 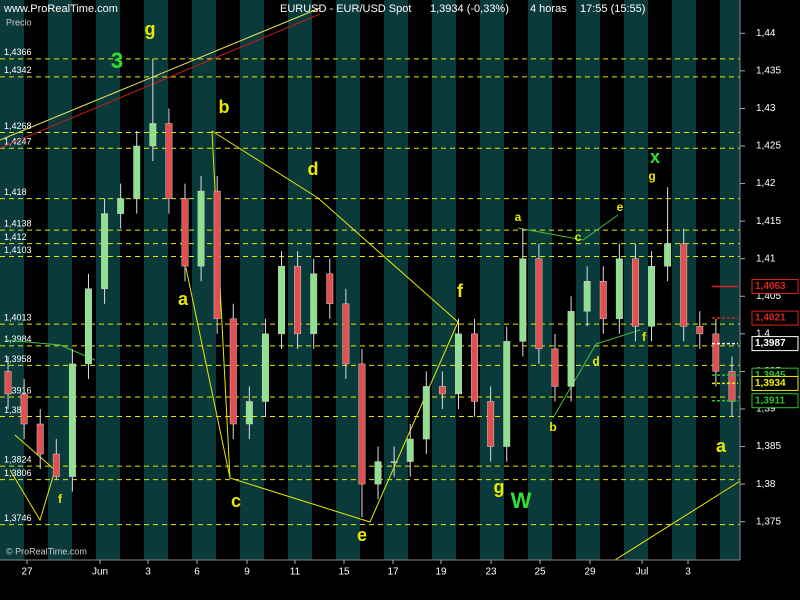 What do you see at coordinates (345, 9) in the screenshot?
I see `chart-title: EURUSD - EUR/USD Spot` at bounding box center [345, 9].